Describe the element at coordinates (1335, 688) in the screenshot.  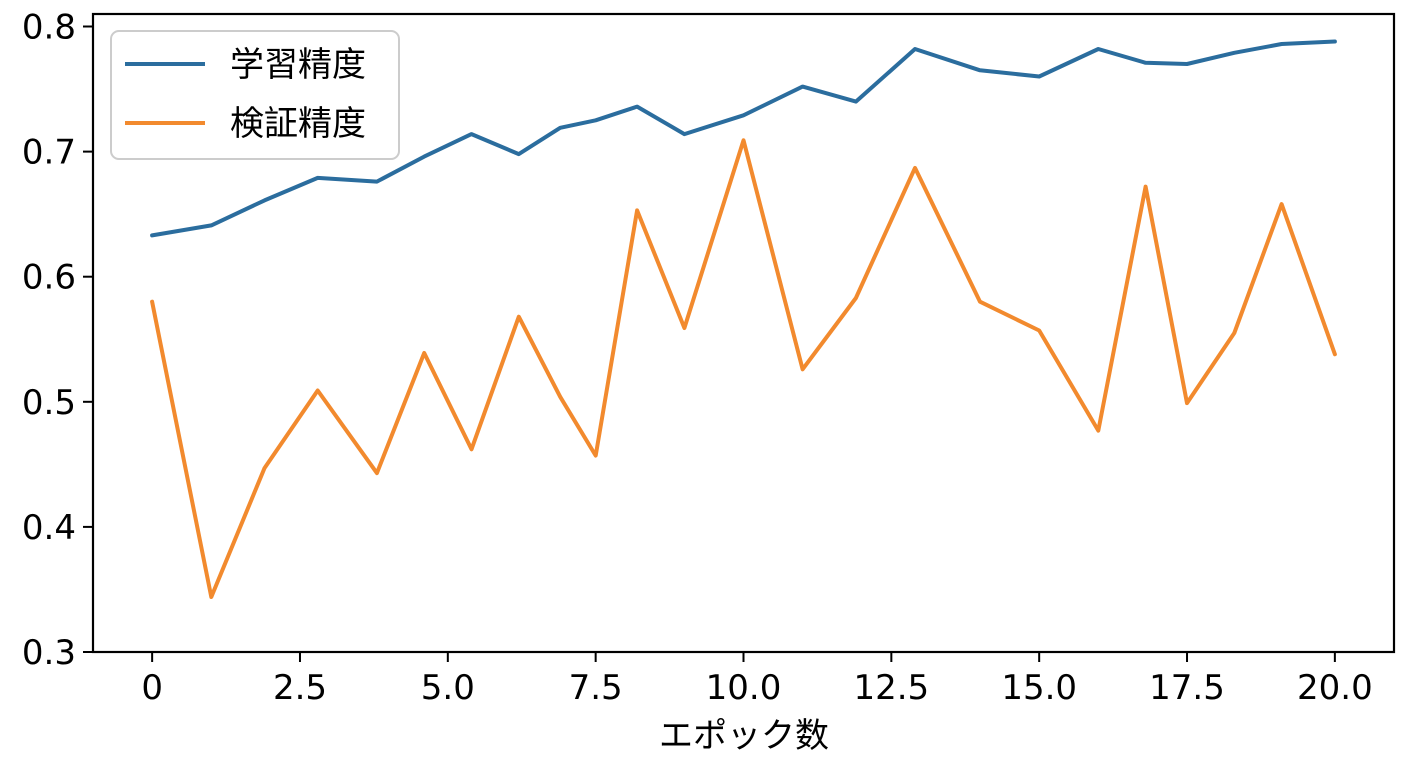
I see `x-tick-label: 20.0` at that location.